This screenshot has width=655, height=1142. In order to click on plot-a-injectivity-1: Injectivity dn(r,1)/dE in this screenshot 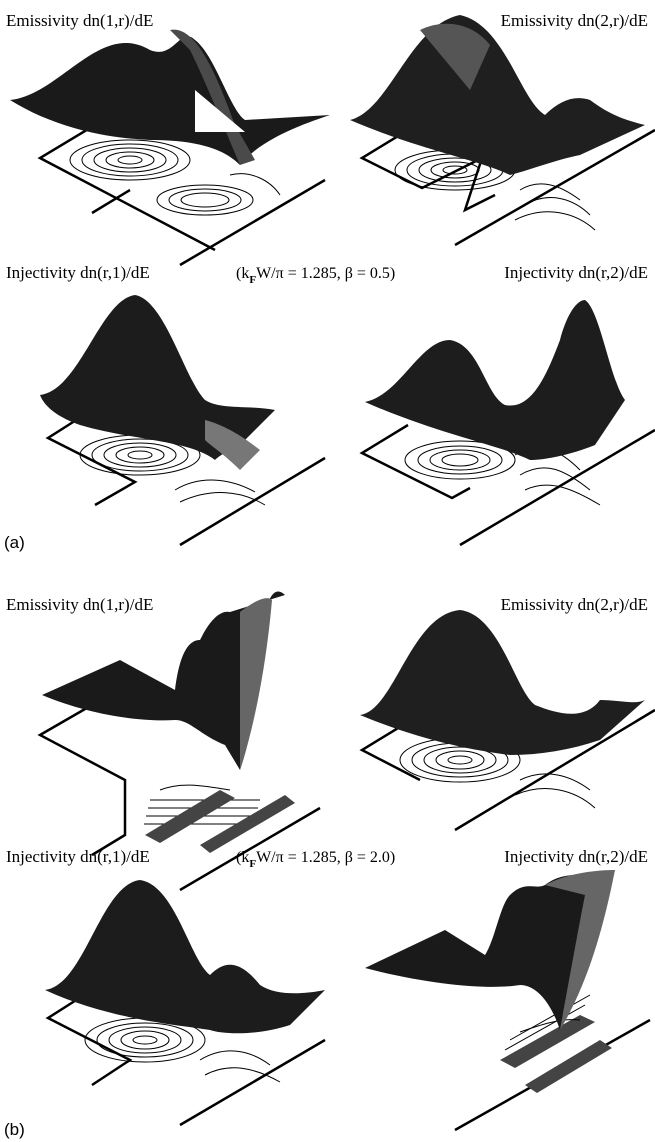, I will do `click(166, 405)`.